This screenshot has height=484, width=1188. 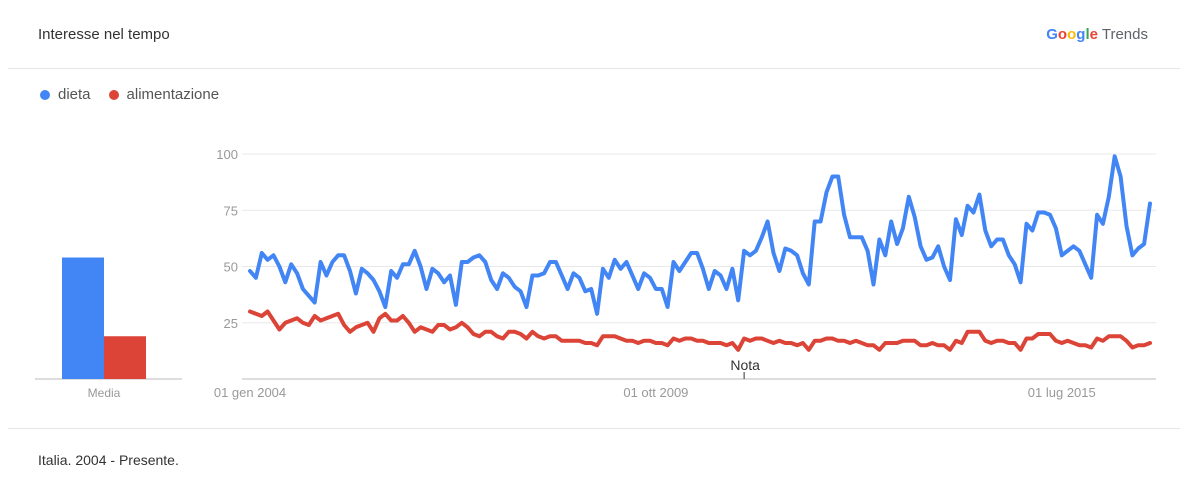 What do you see at coordinates (108, 460) in the screenshot?
I see `footer-caption: Italia. 2004 - Presente.` at bounding box center [108, 460].